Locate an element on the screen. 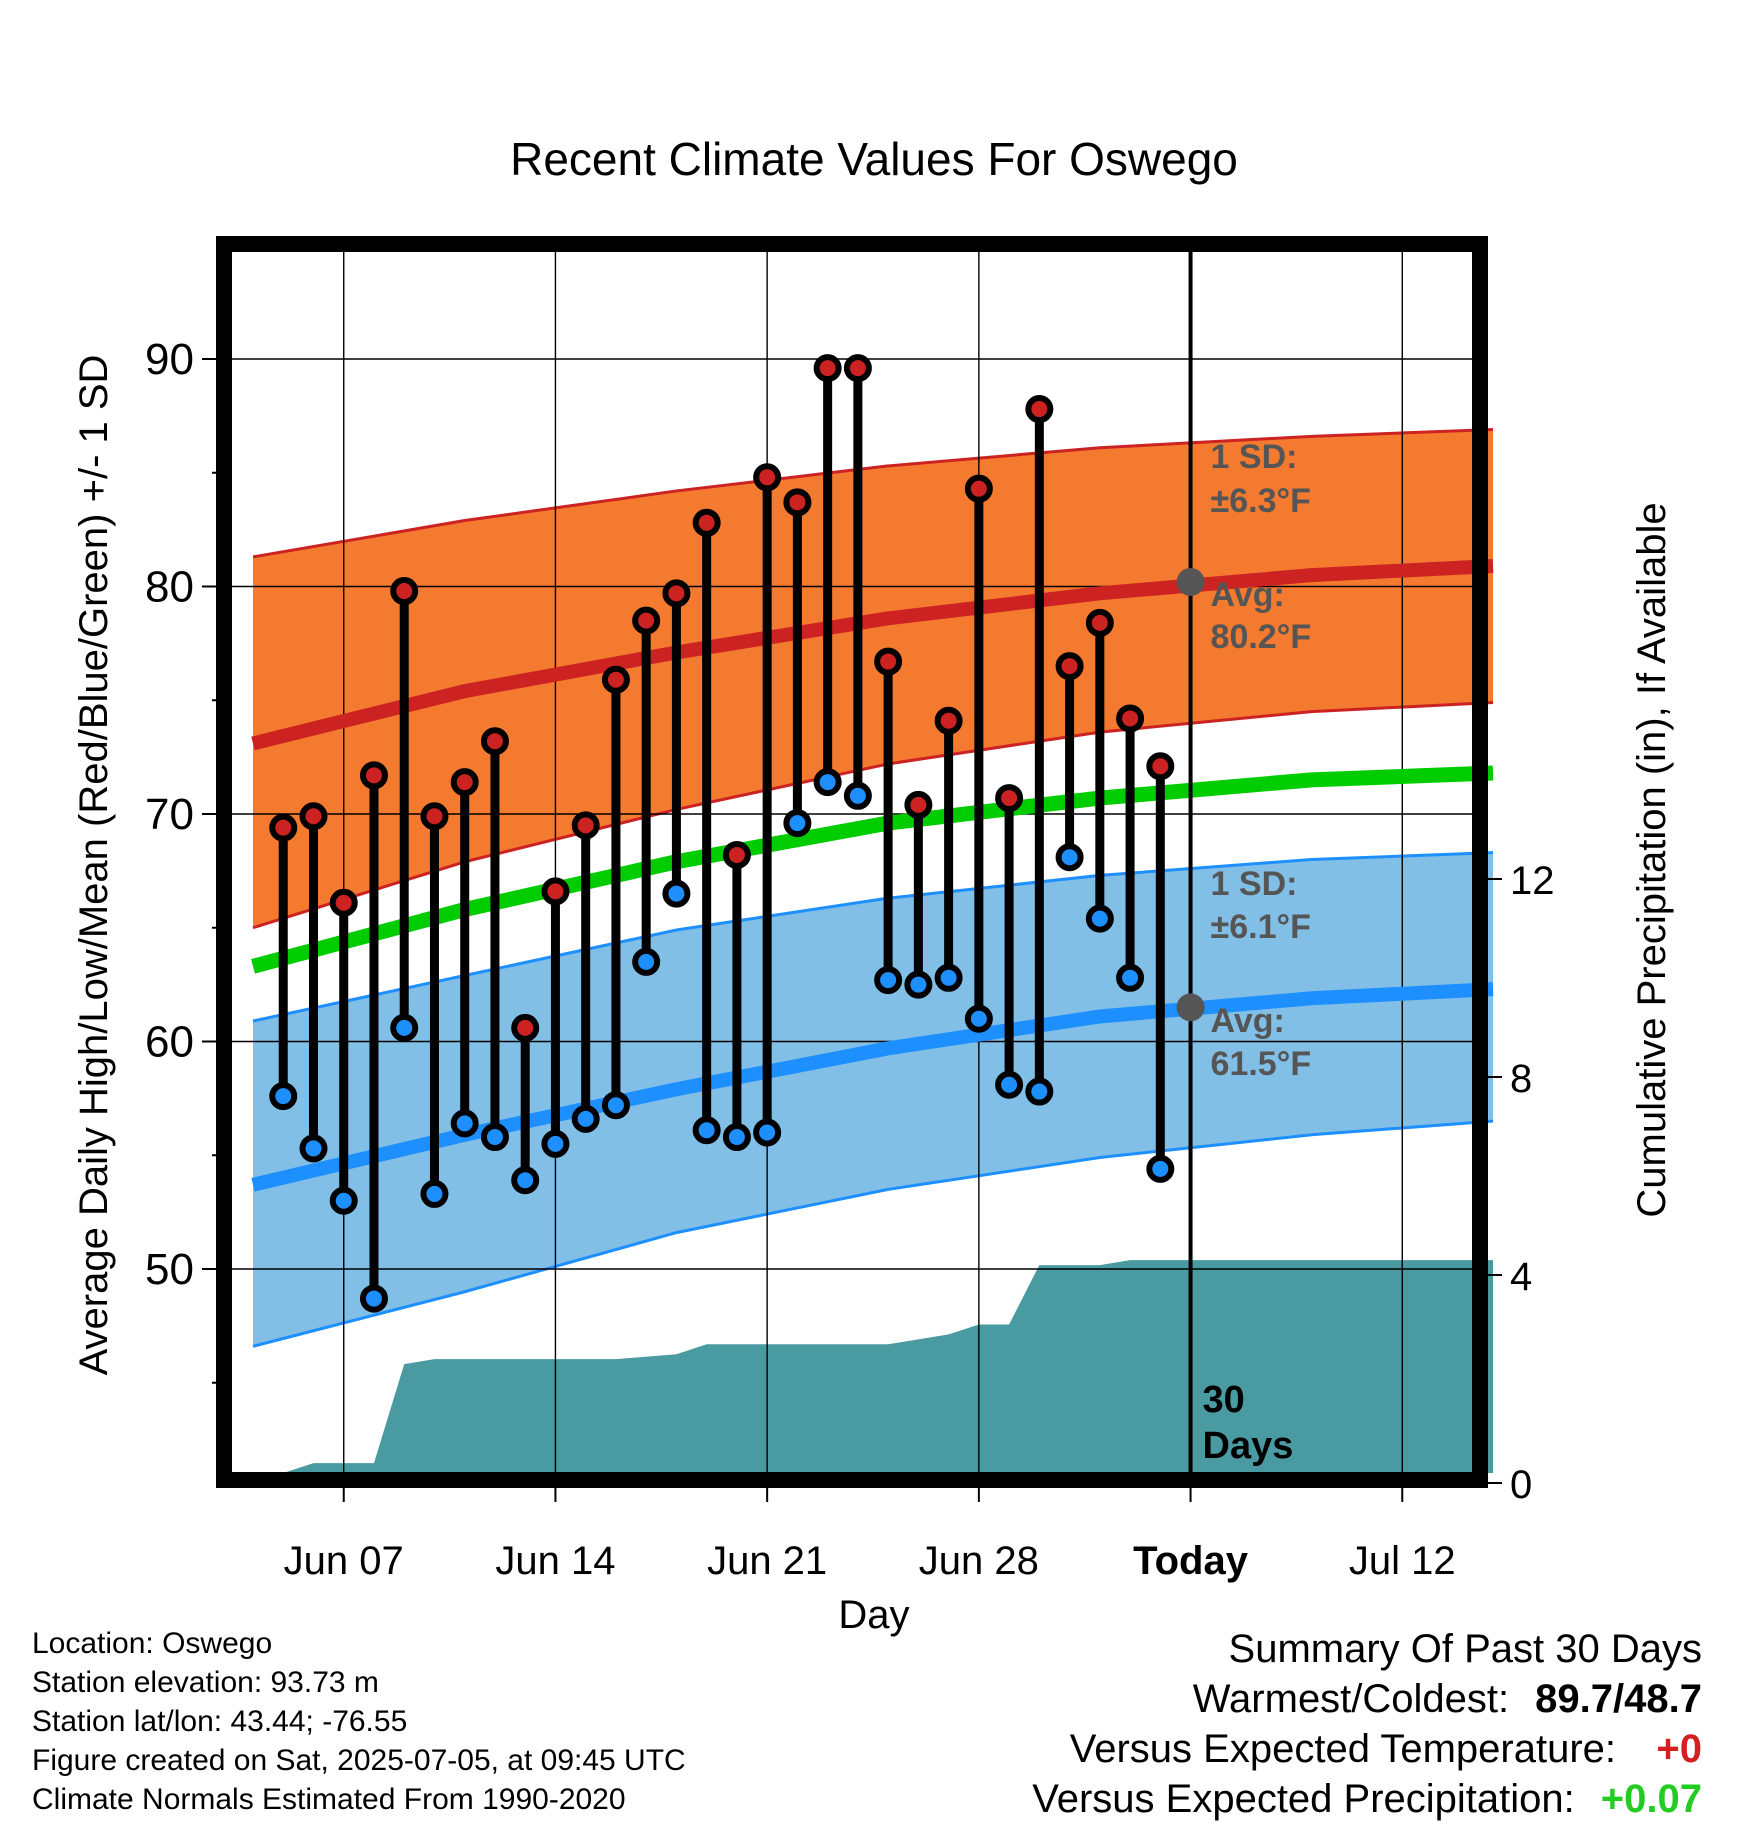  x-tick-label: Jun 21 is located at coordinates (767, 1561).